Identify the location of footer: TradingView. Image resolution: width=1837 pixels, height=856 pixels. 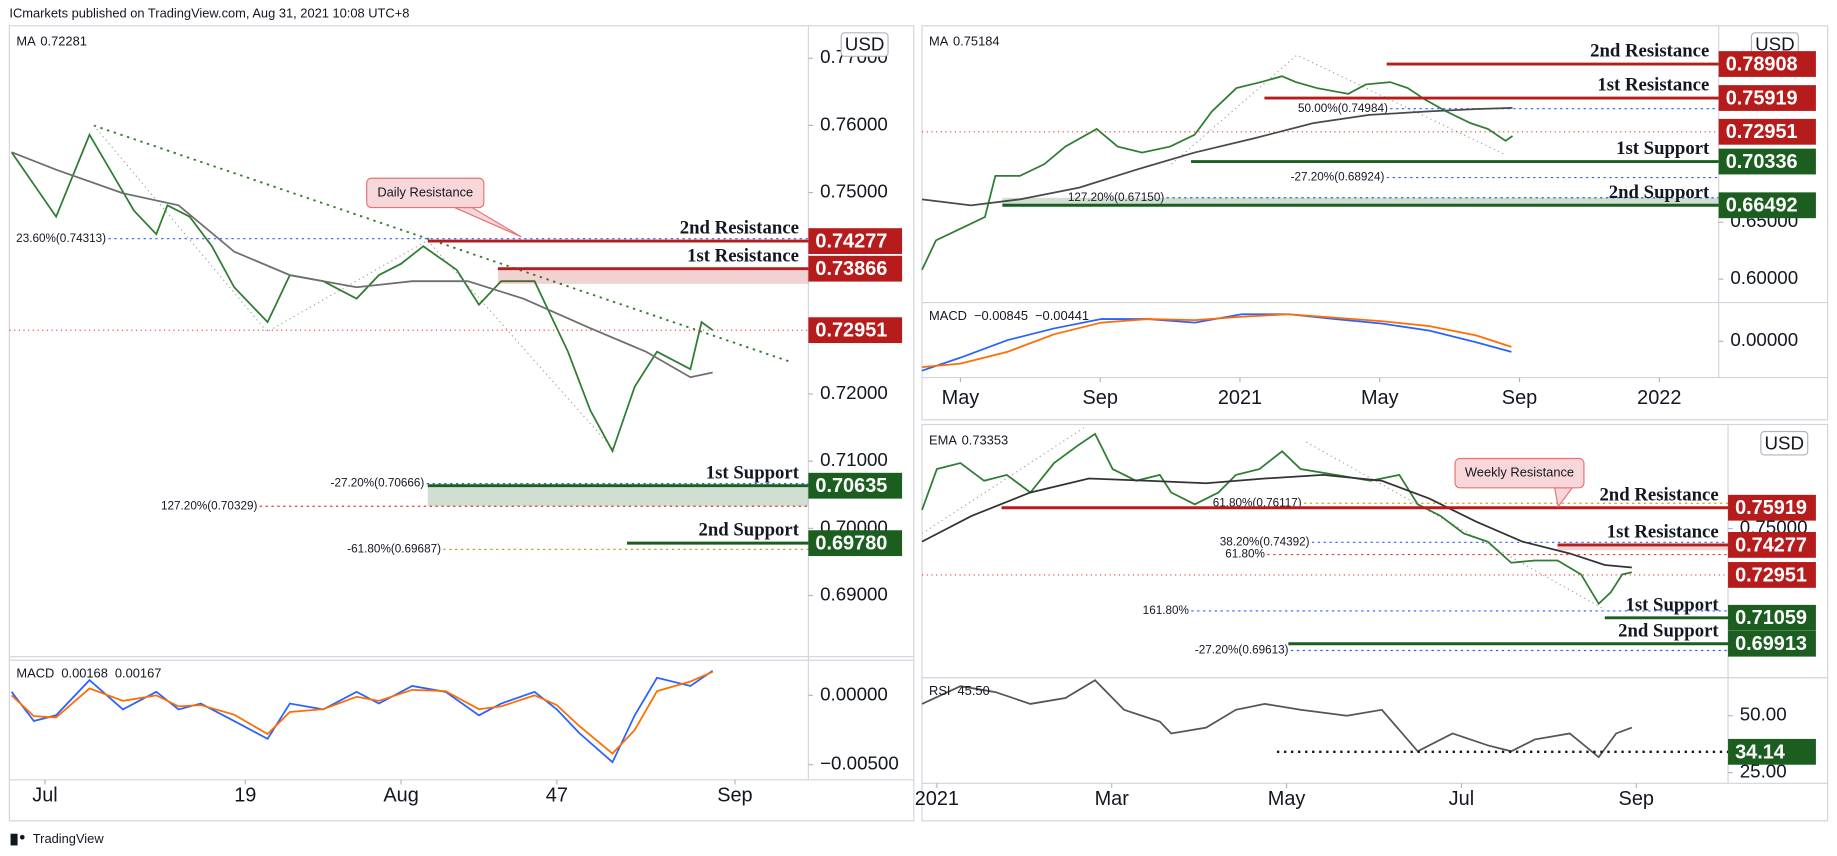
(69, 838).